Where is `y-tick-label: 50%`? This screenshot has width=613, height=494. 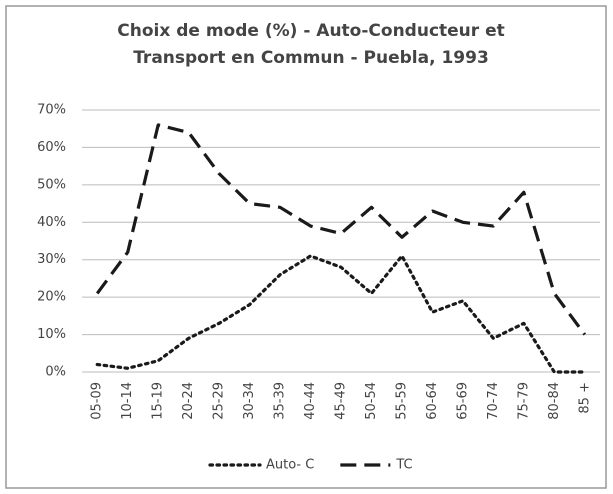 y-tick-label: 50% is located at coordinates (51, 184).